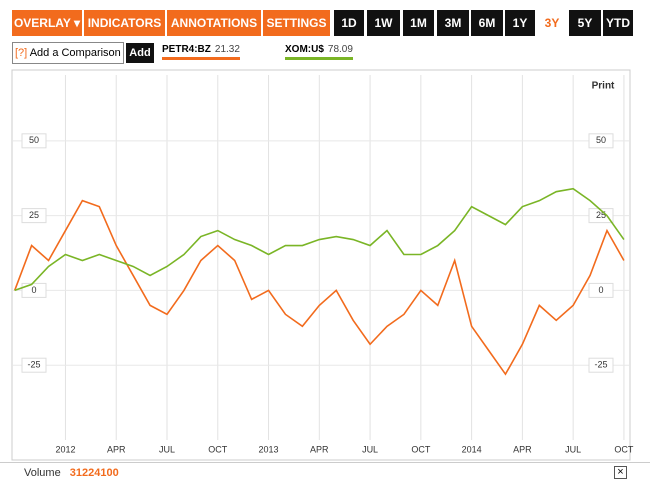 The width and height of the screenshot is (650, 484). Describe the element at coordinates (325, 473) in the screenshot. I see `footer: Volume 31224100 ×` at that location.